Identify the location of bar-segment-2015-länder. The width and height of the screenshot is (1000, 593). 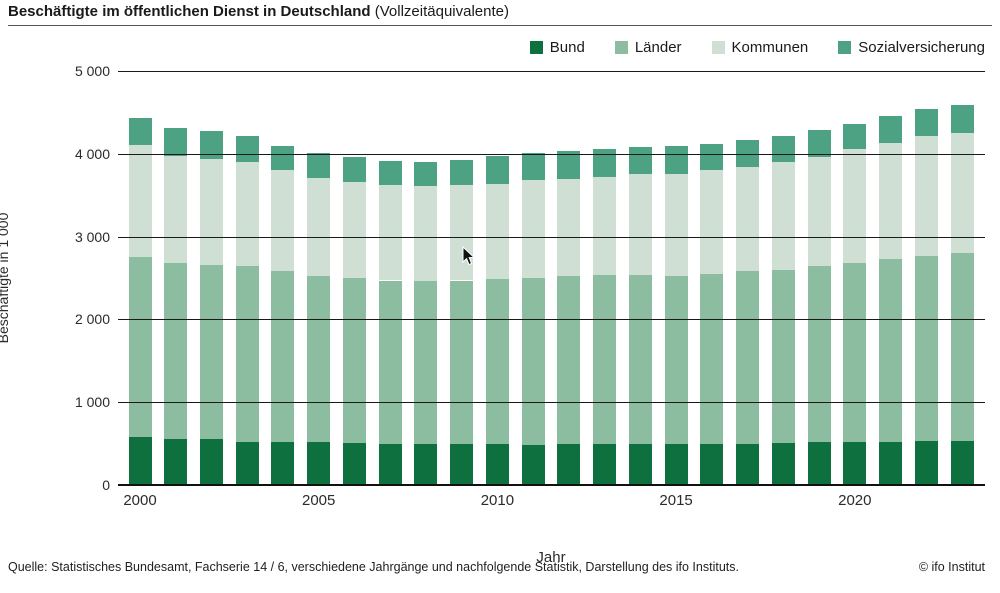
(676, 359).